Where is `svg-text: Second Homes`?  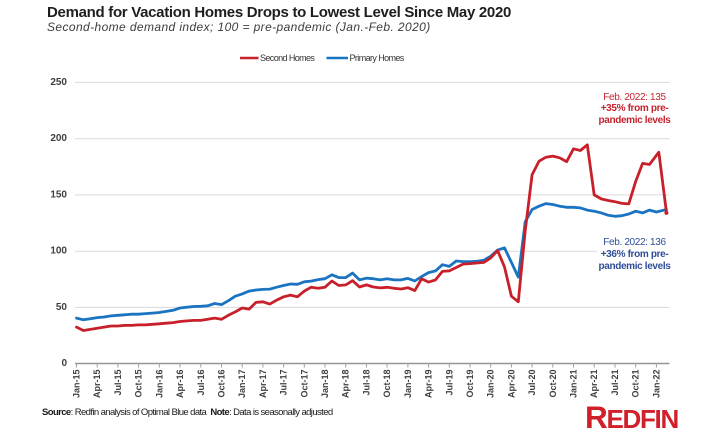 svg-text: Second Homes is located at coordinates (287, 58).